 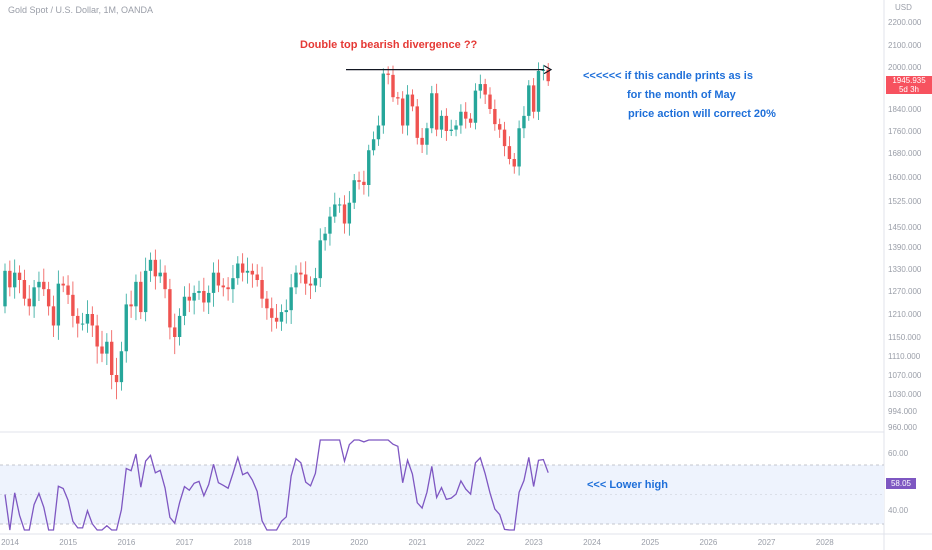 What do you see at coordinates (905, 269) in the screenshot?
I see `price-tick: 1330.000` at bounding box center [905, 269].